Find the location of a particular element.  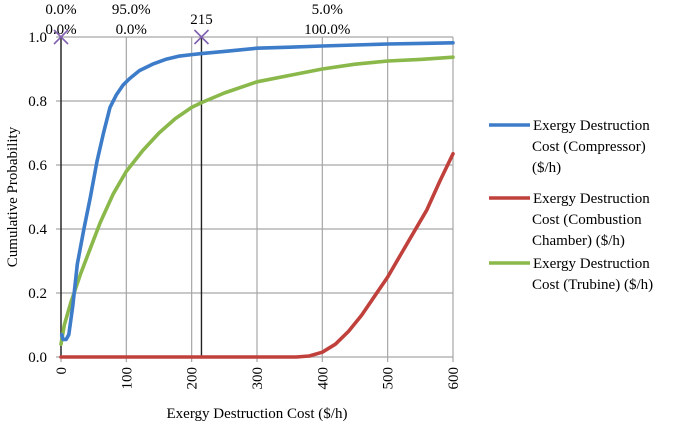

y-tick-label: 0.0 is located at coordinates (37, 358).